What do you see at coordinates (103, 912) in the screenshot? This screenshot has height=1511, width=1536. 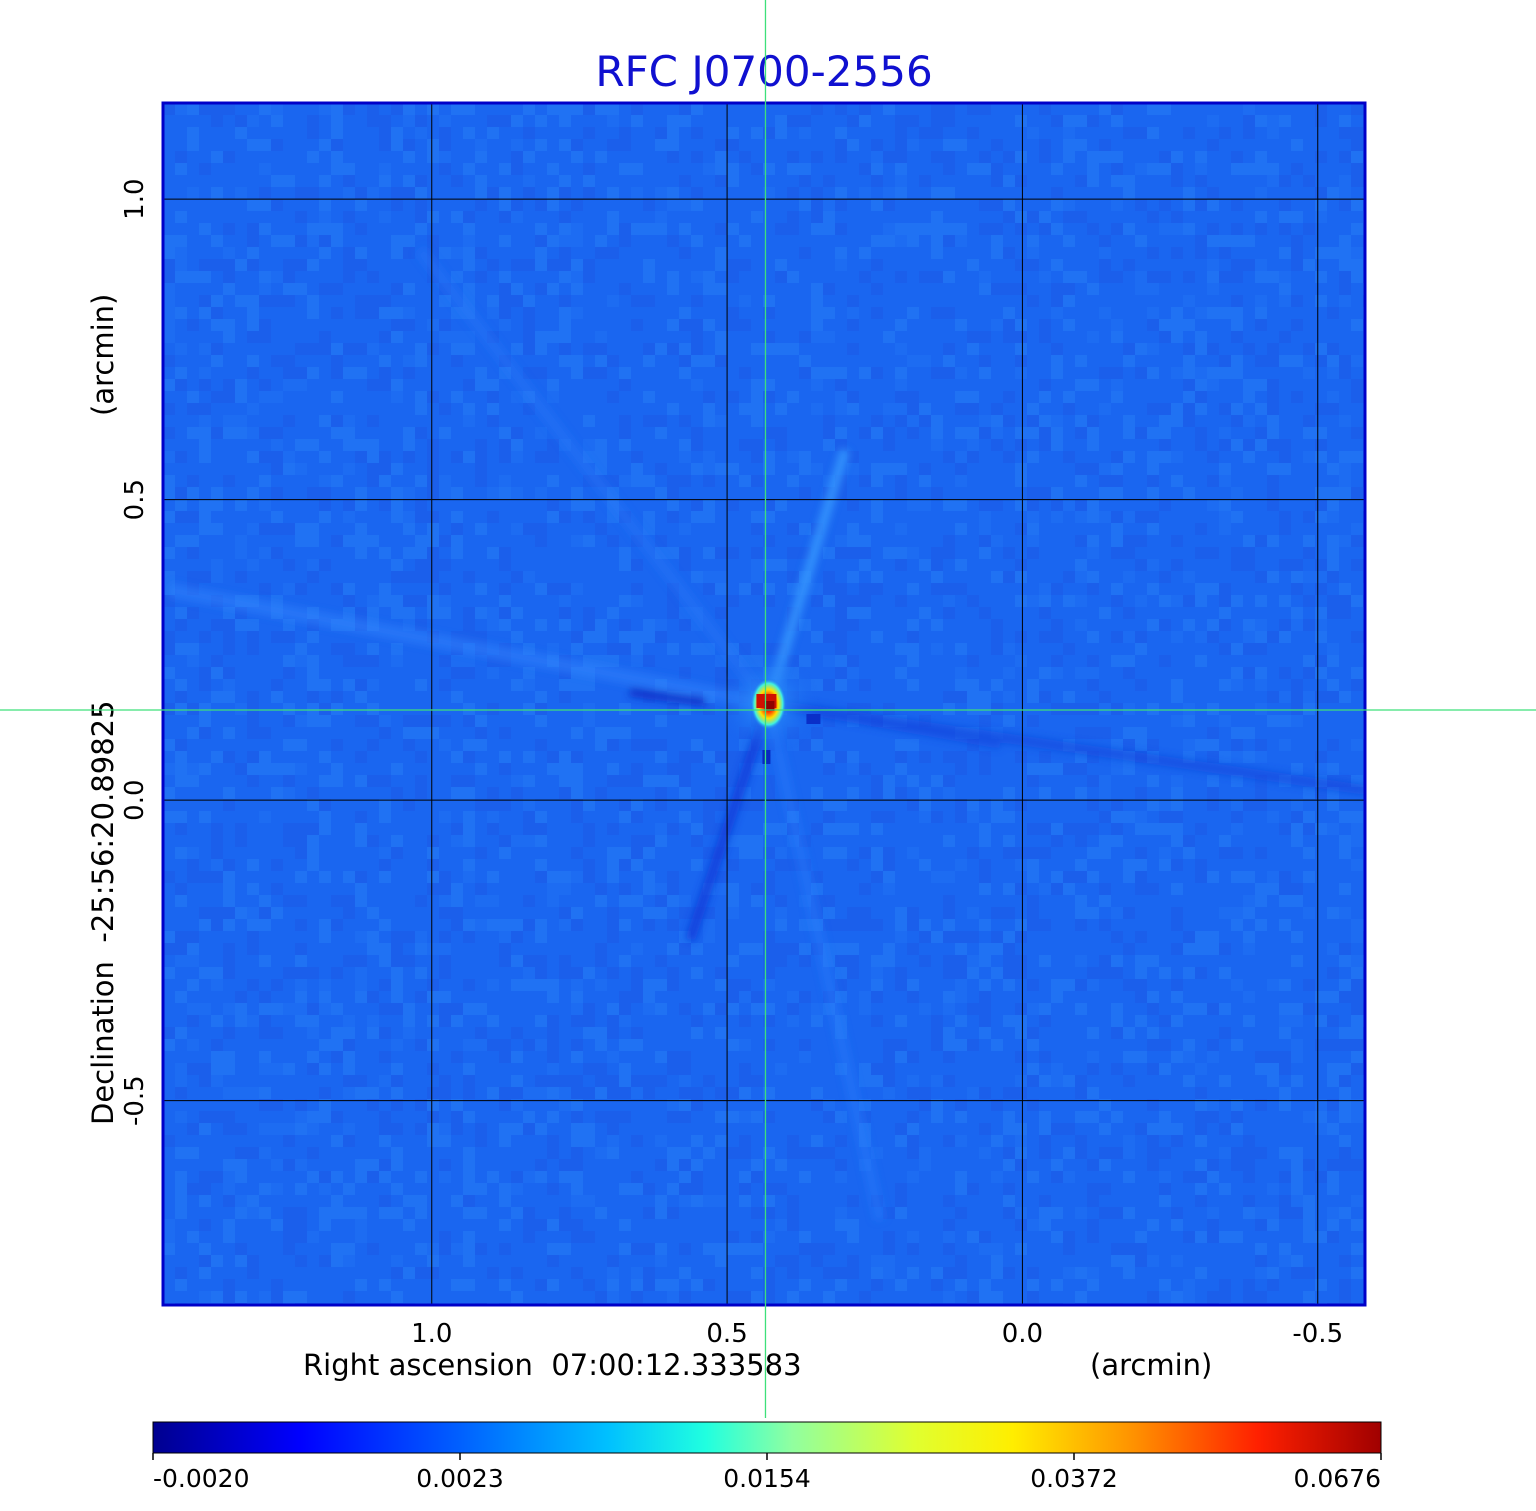 I see `y-axis-label: Declination -25:56:20.89825` at bounding box center [103, 912].